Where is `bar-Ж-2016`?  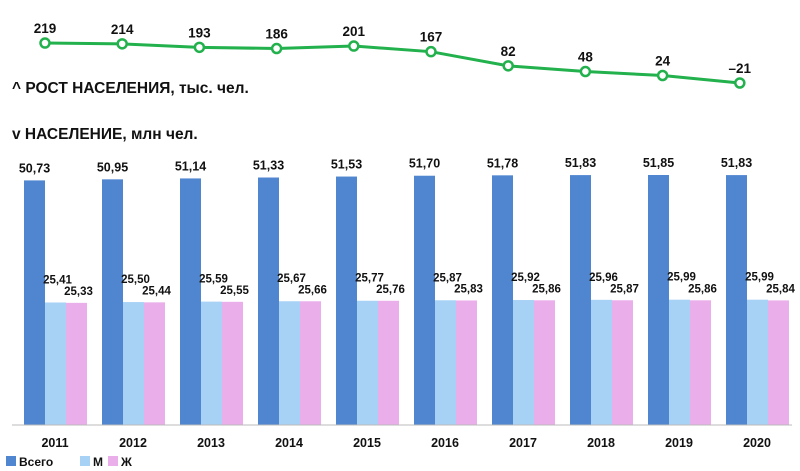 bar-Ж-2016 is located at coordinates (466, 362).